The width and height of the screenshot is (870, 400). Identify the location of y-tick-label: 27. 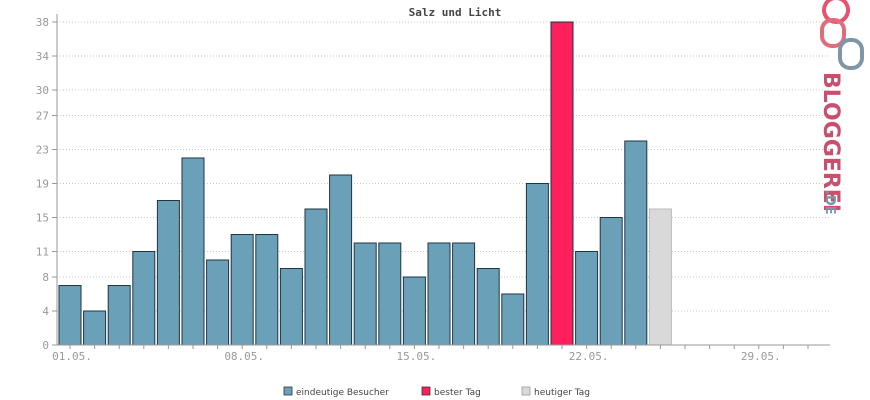
(42, 116).